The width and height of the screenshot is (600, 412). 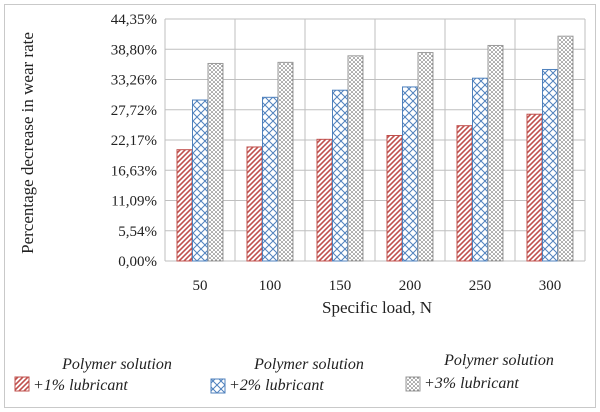 I want to click on x-axis-tick-labels: 50 100 150 200 250 300, so click(x=377, y=286).